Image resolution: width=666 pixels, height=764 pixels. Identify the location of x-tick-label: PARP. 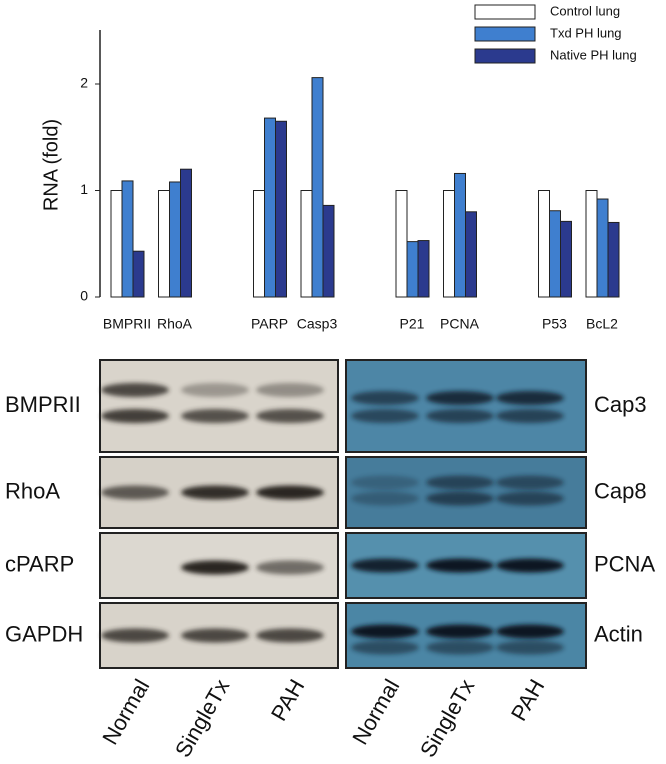
(269, 324).